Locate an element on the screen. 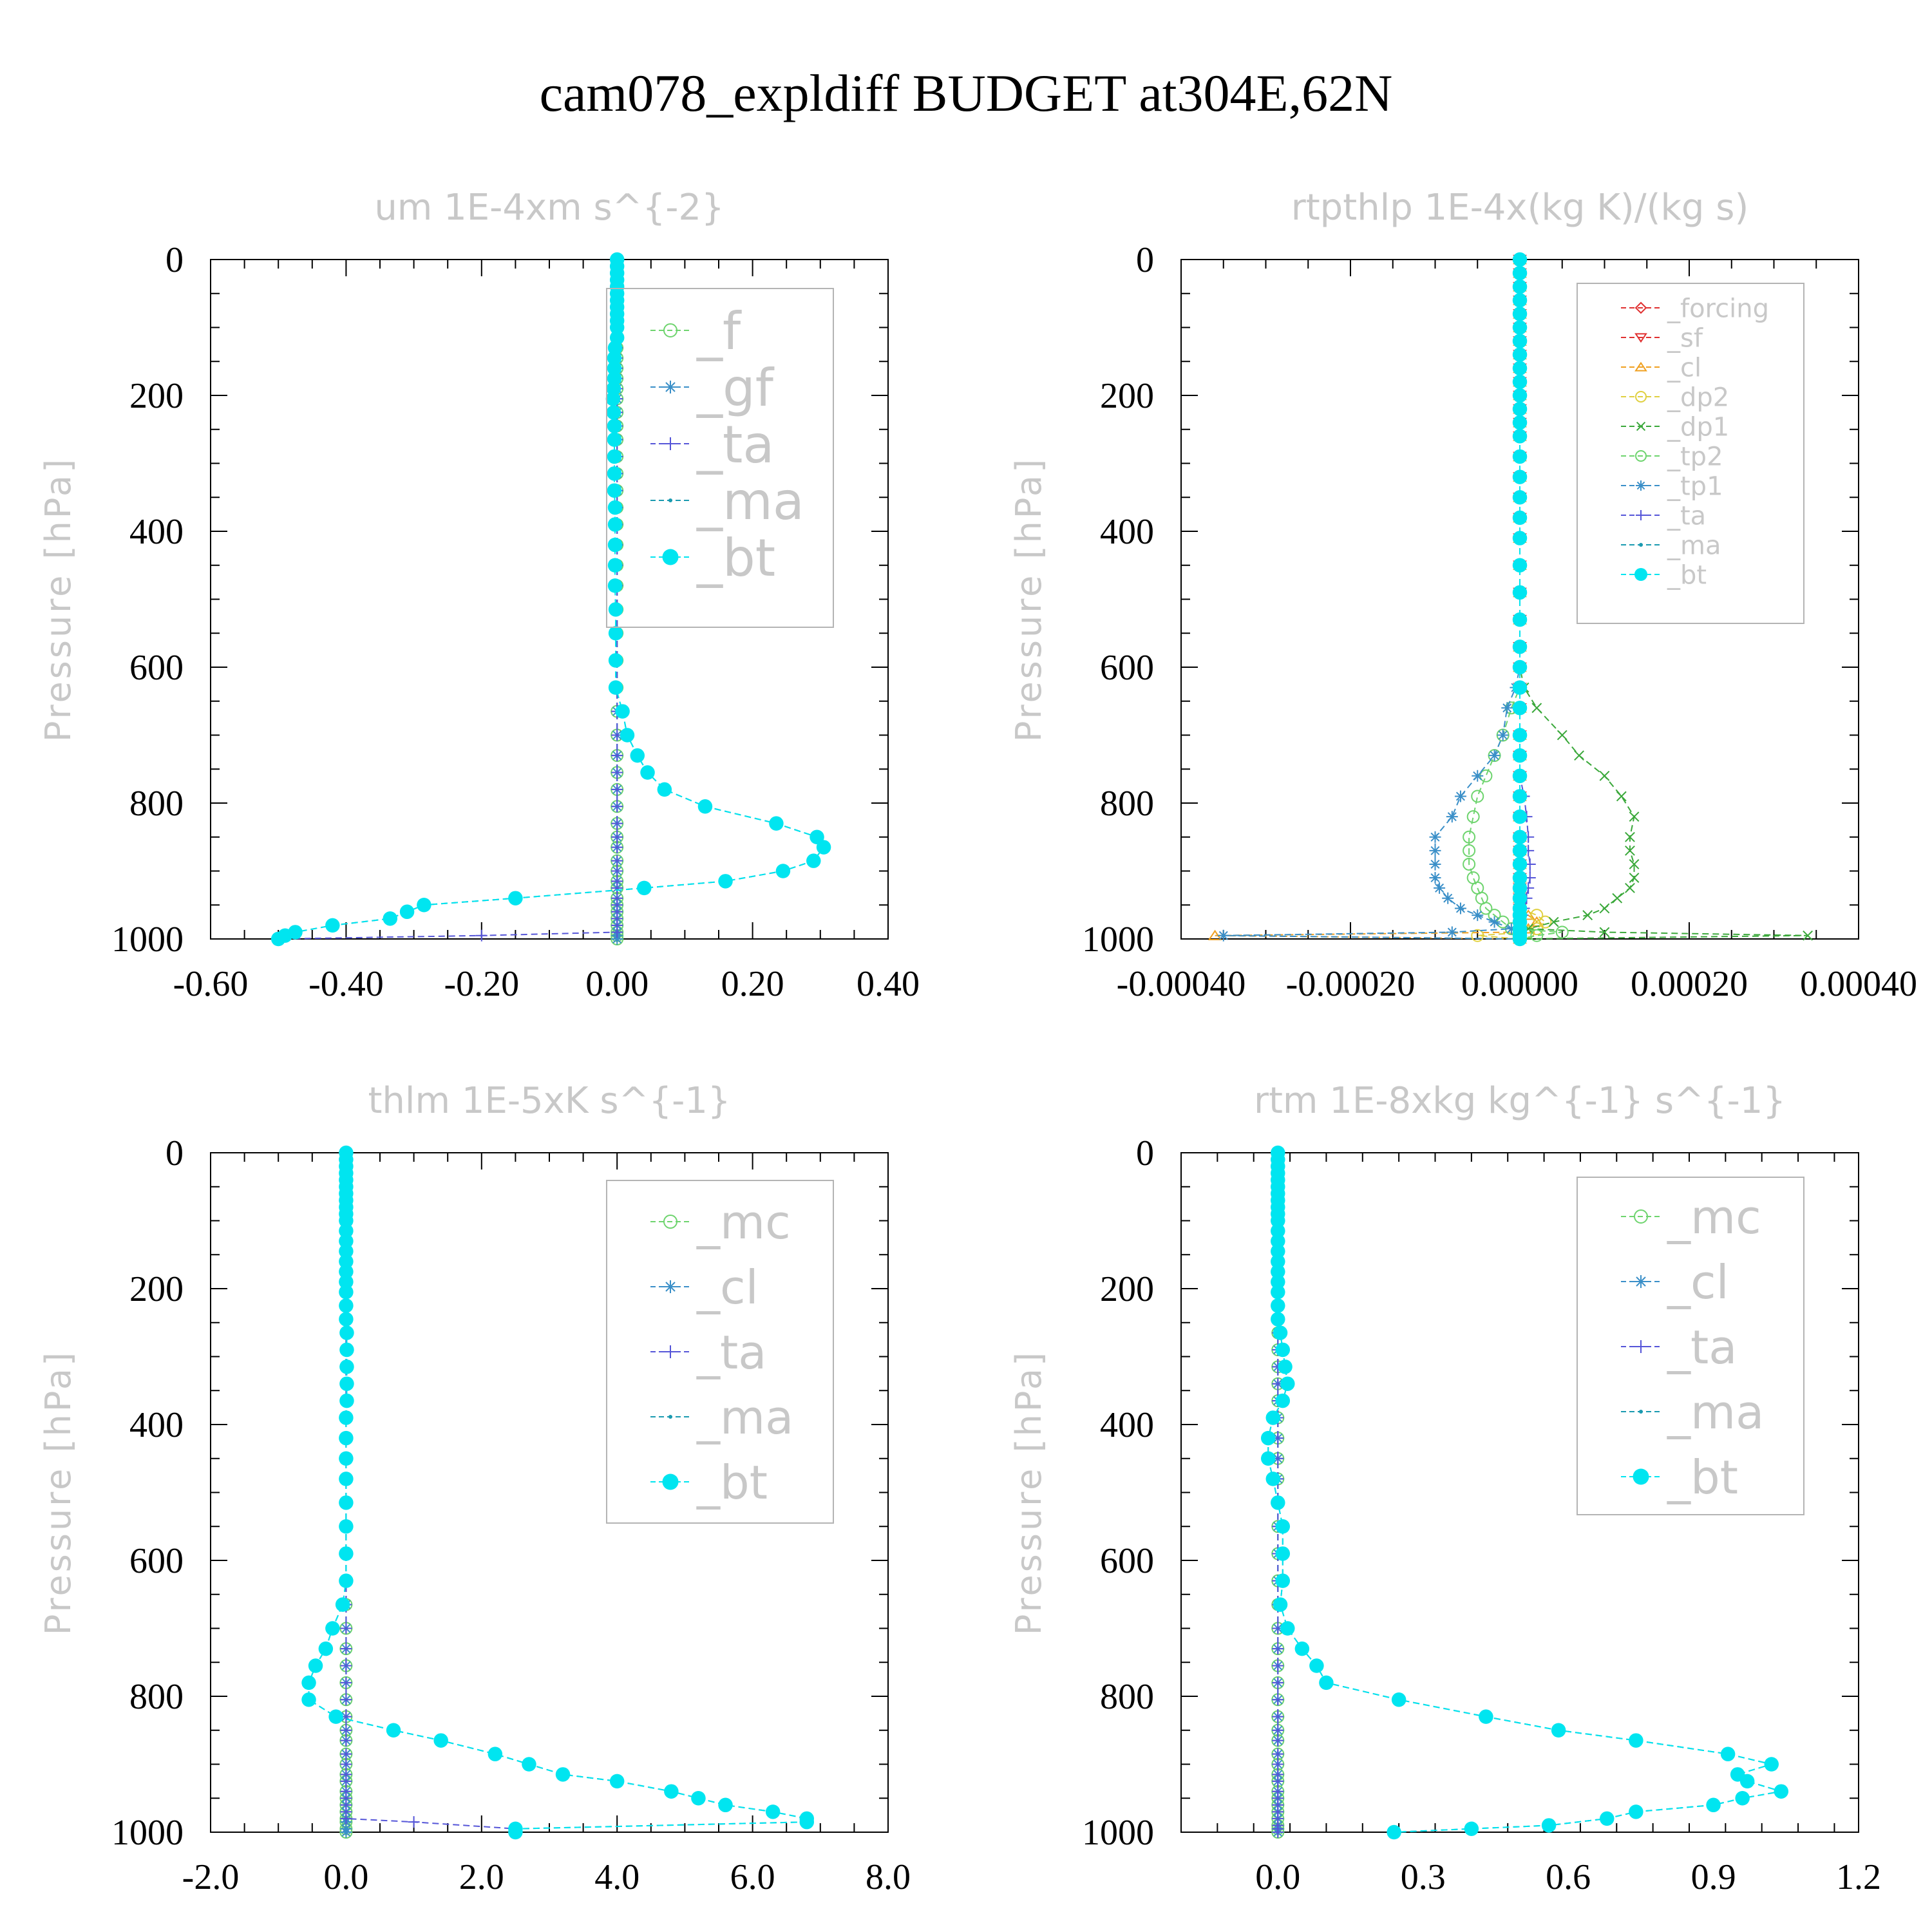 This screenshot has width=1932, height=1932. legend-label: _cl is located at coordinates (1684, 368).